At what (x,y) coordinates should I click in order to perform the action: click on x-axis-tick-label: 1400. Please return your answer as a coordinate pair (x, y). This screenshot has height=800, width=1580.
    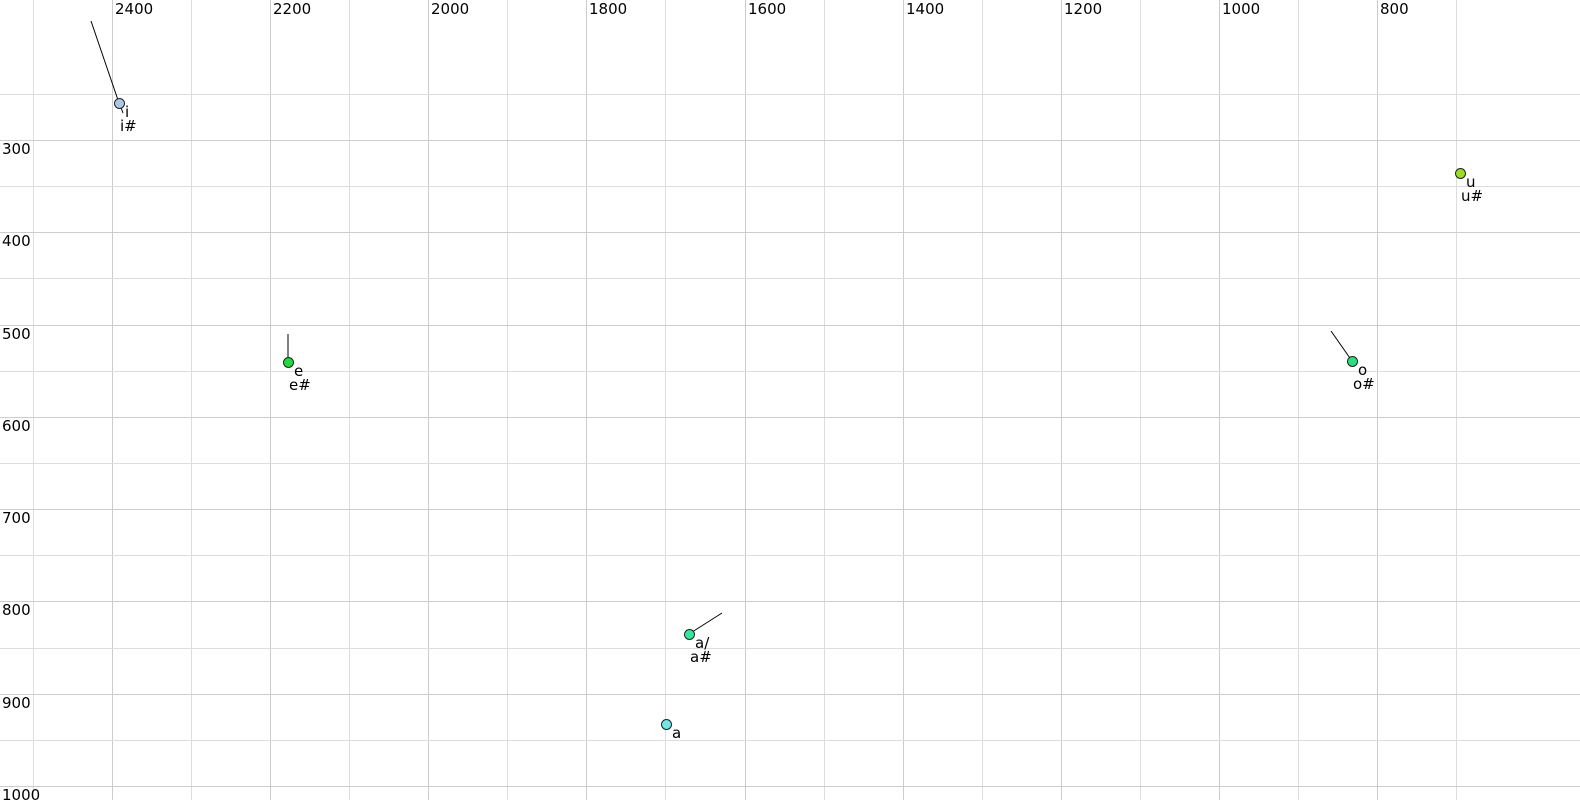
    Looking at the image, I should click on (925, 9).